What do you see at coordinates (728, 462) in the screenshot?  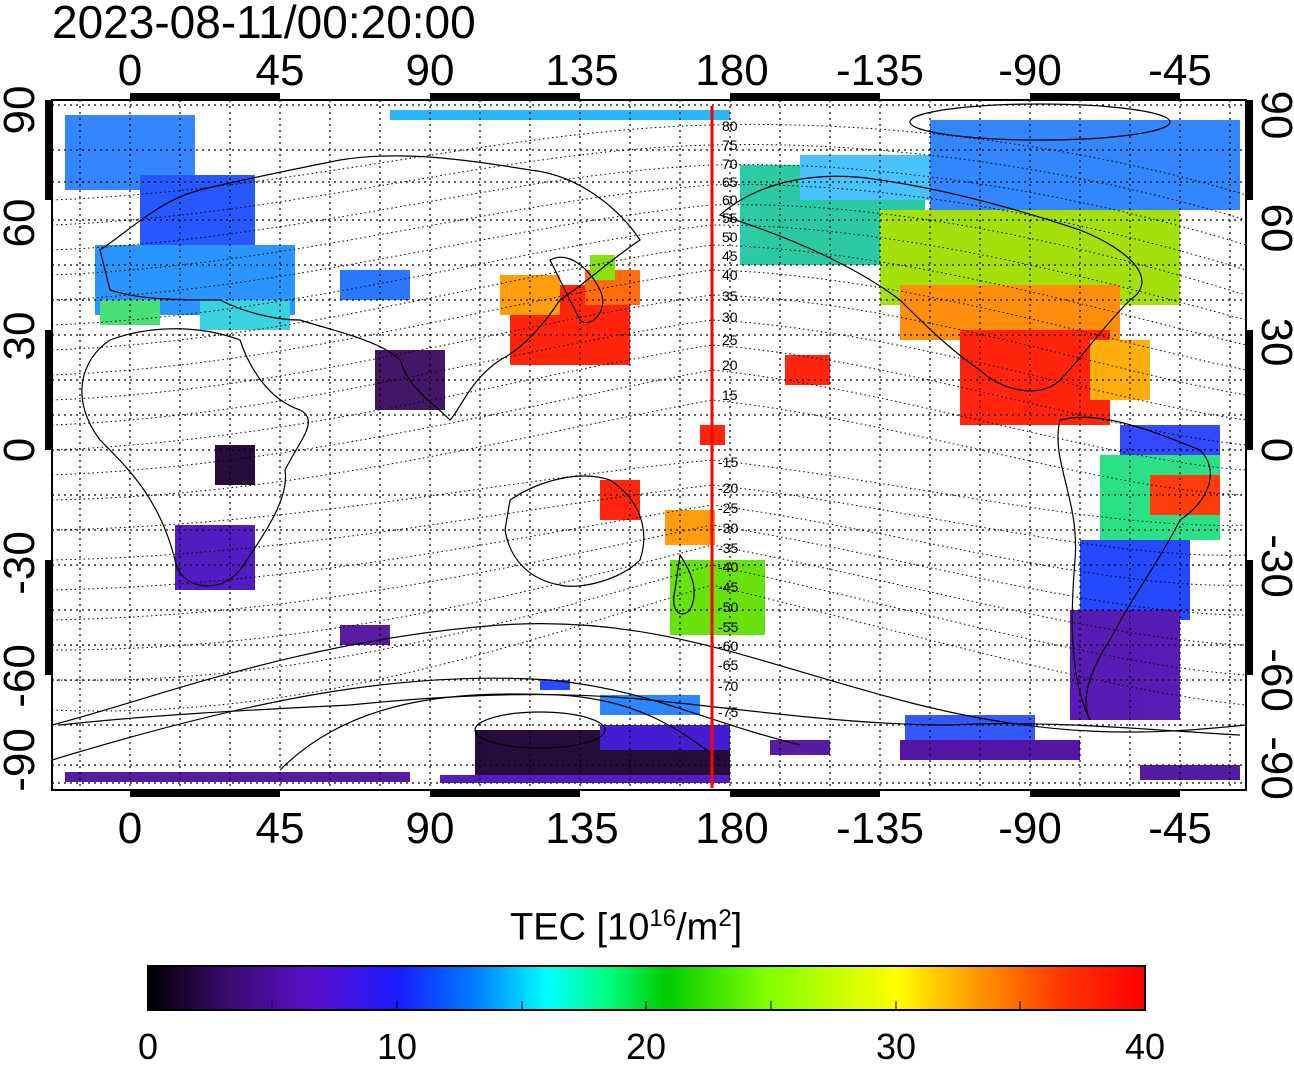 I see `mlat-label: -15` at bounding box center [728, 462].